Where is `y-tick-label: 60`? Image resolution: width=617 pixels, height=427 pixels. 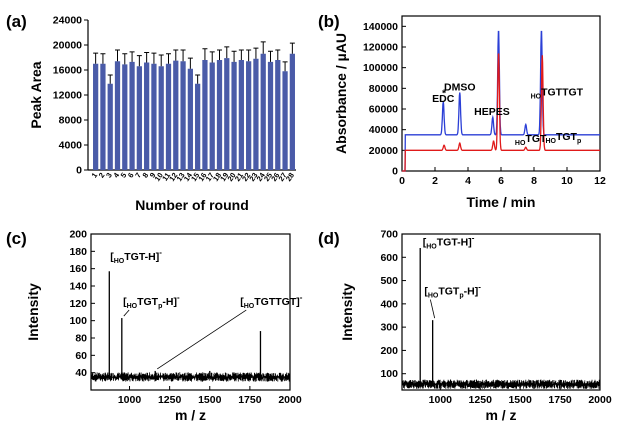 y-tick-label: 60 is located at coordinates (81, 356).